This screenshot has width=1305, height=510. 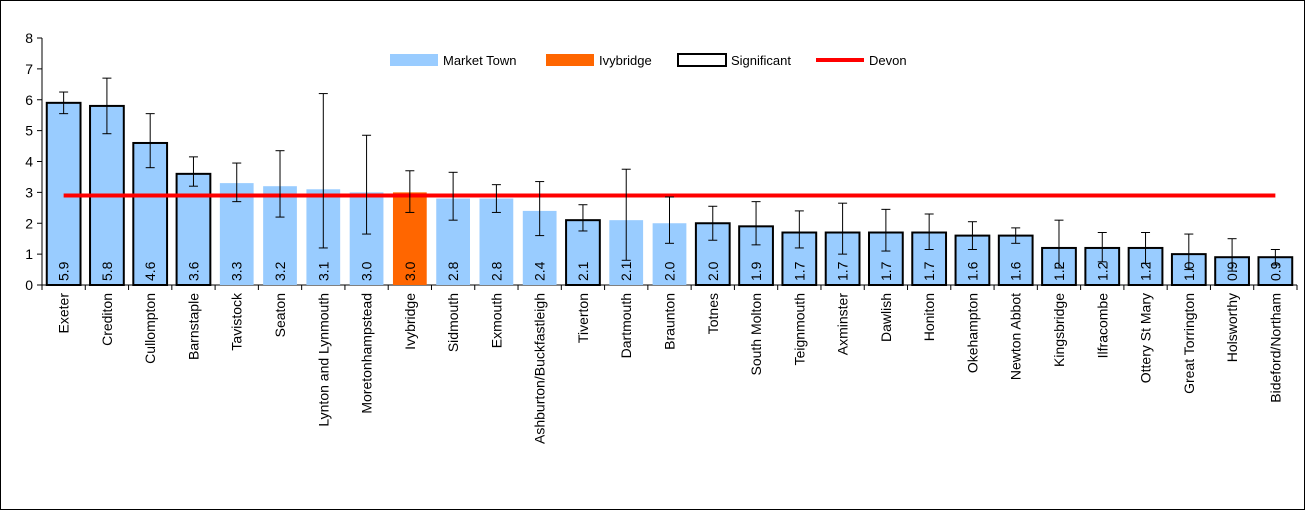 I want to click on x-tick-label: Great Torrington, so click(x=1189, y=343).